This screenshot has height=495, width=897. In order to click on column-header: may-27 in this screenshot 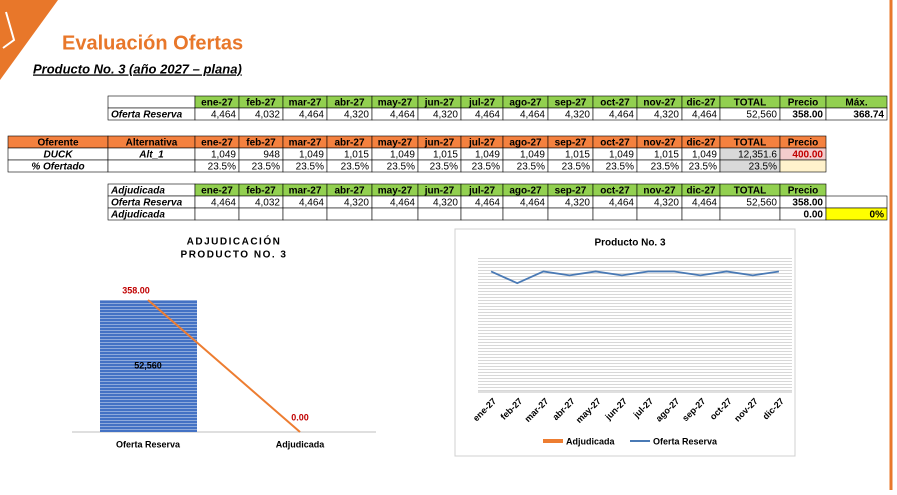, I will do `click(395, 191)`.